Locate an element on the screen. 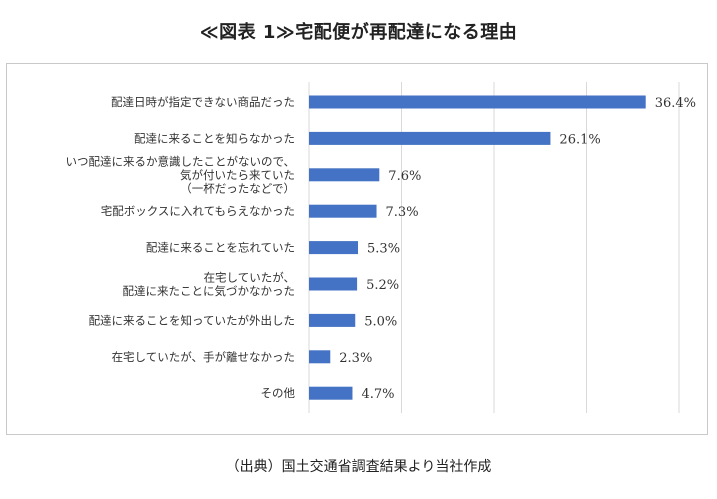  value-label: 36.4% is located at coordinates (675, 103).